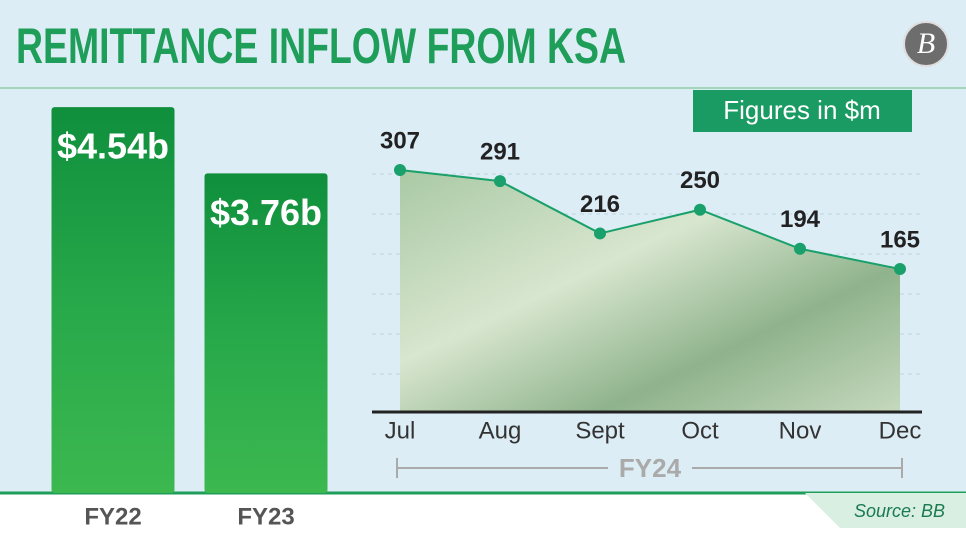  I want to click on value-label: 165, so click(900, 239).